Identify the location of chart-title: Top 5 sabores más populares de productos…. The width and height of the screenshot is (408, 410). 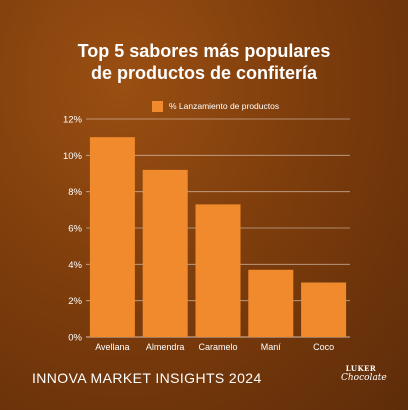
(204, 62).